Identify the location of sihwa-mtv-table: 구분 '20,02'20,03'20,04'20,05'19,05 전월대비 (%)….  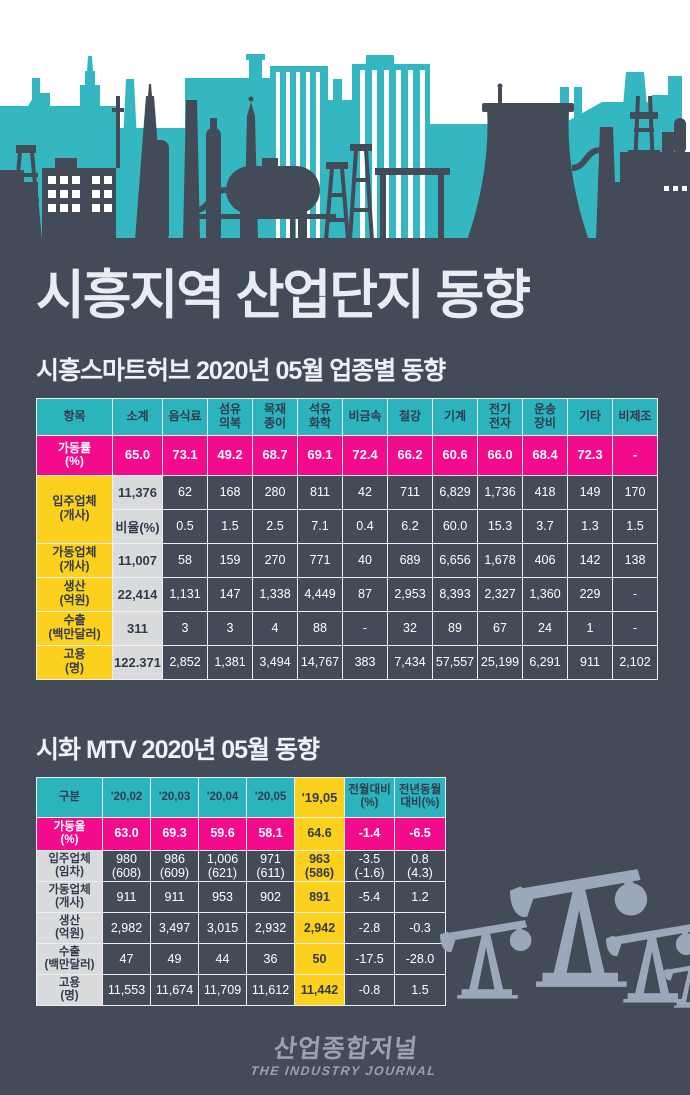
(241, 891).